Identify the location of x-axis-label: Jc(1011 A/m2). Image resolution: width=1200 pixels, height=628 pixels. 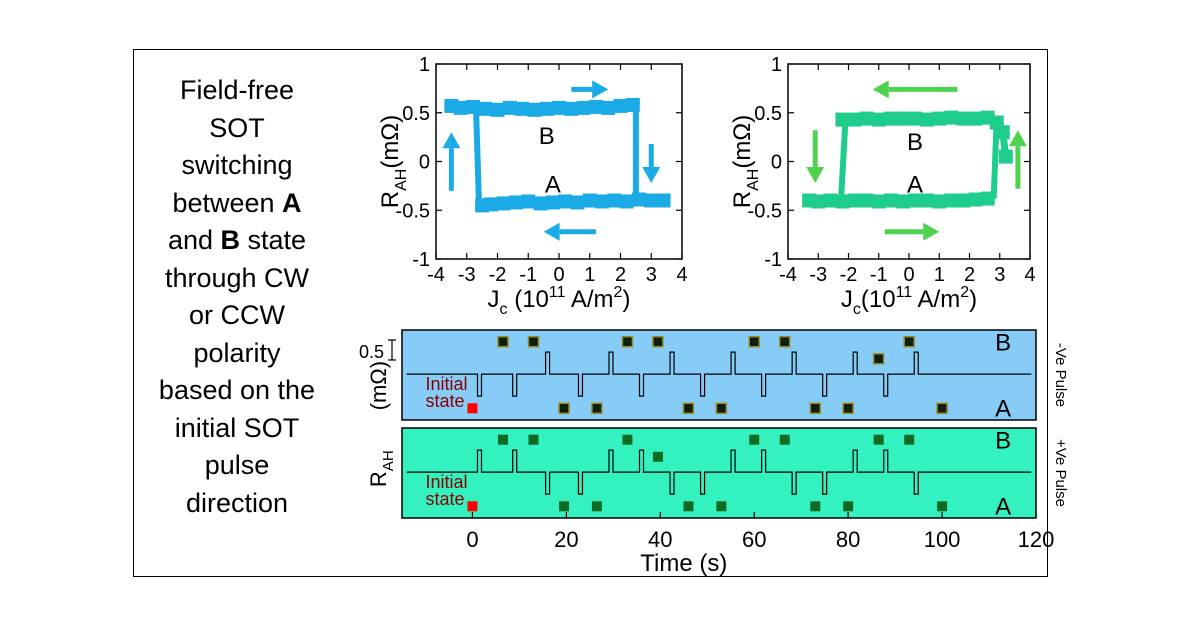
(909, 301).